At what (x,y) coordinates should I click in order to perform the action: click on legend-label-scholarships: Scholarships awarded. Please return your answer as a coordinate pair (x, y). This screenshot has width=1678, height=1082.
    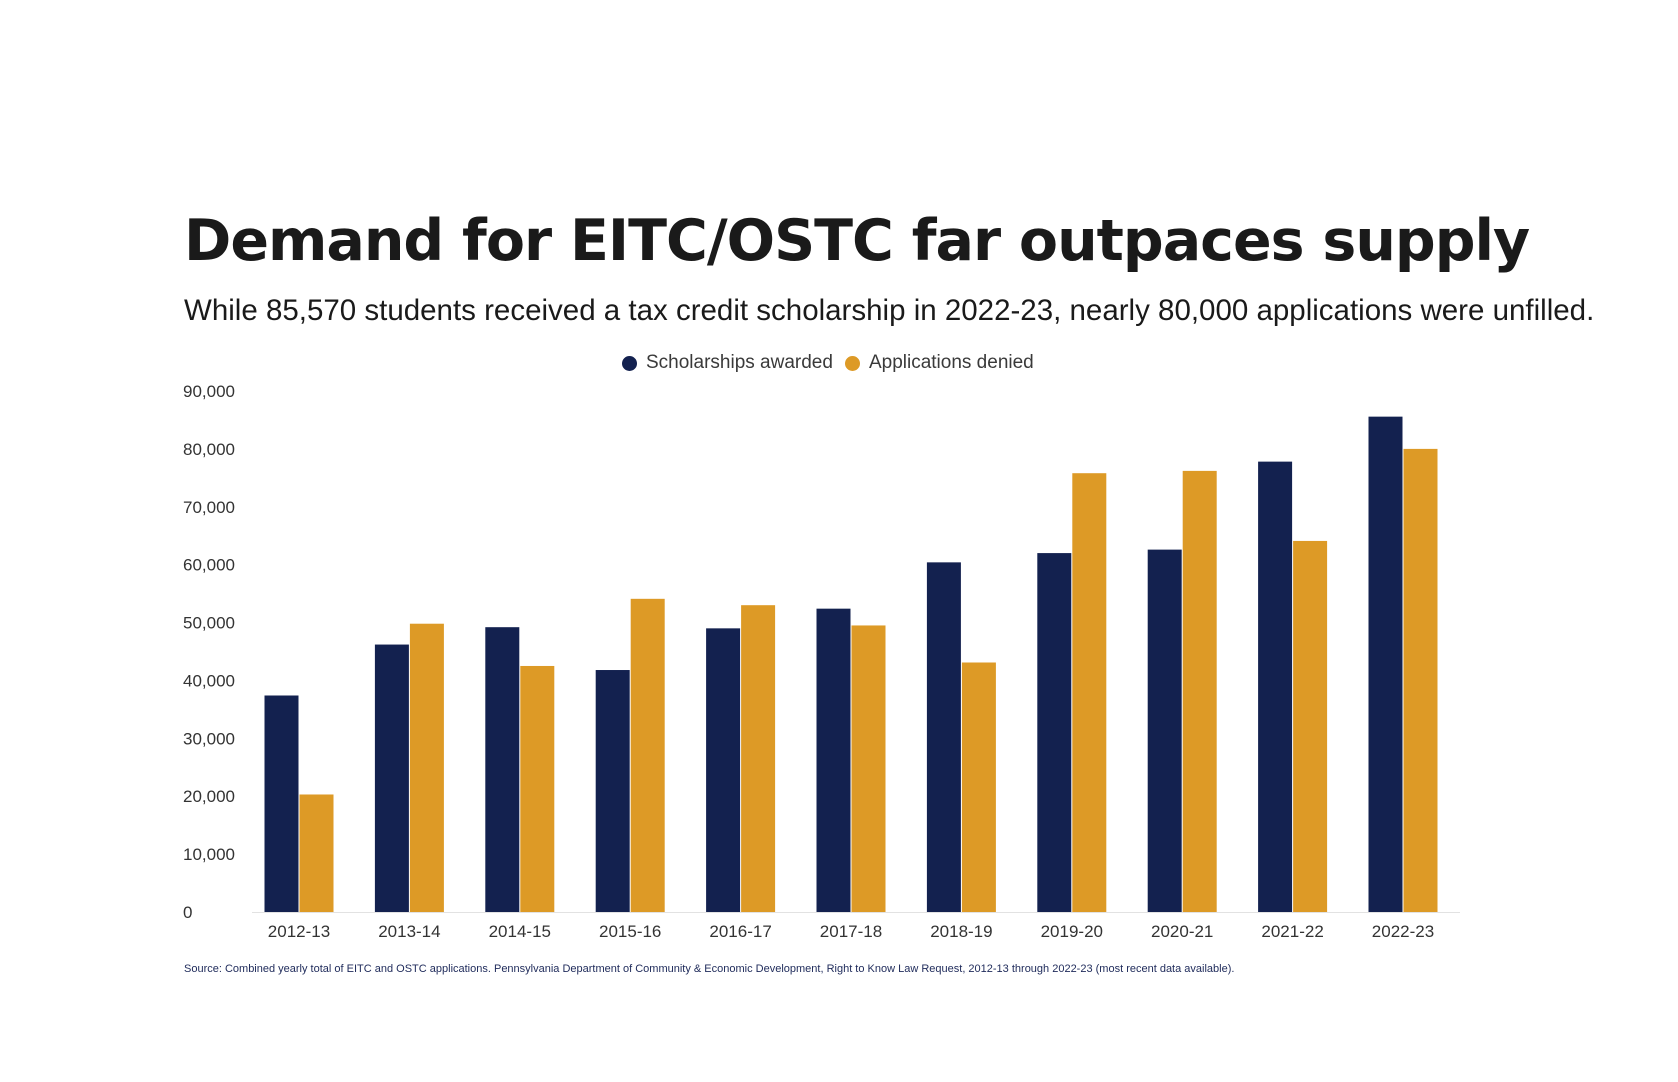
    Looking at the image, I should click on (739, 362).